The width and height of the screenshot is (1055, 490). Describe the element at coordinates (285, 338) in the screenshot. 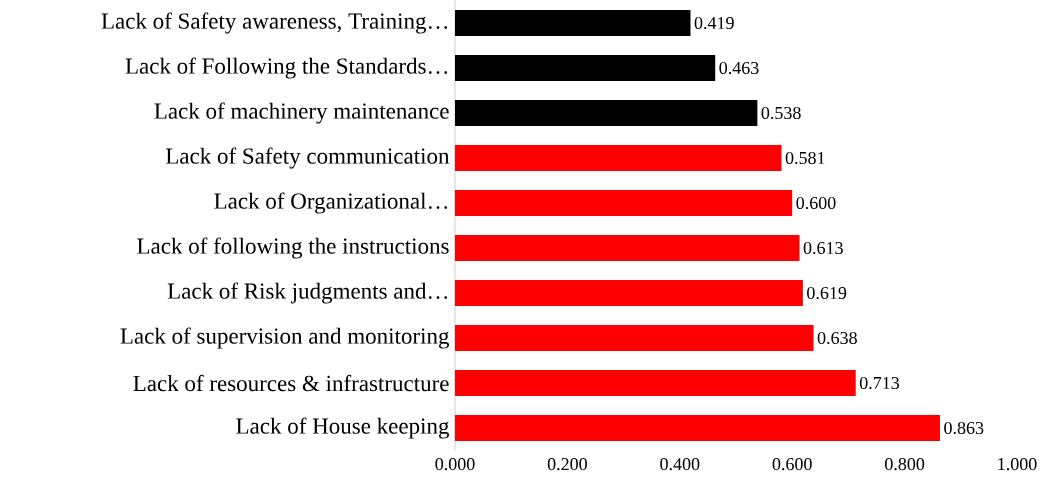

I see `y-tick-label: Lack of supervision and monitoring` at that location.